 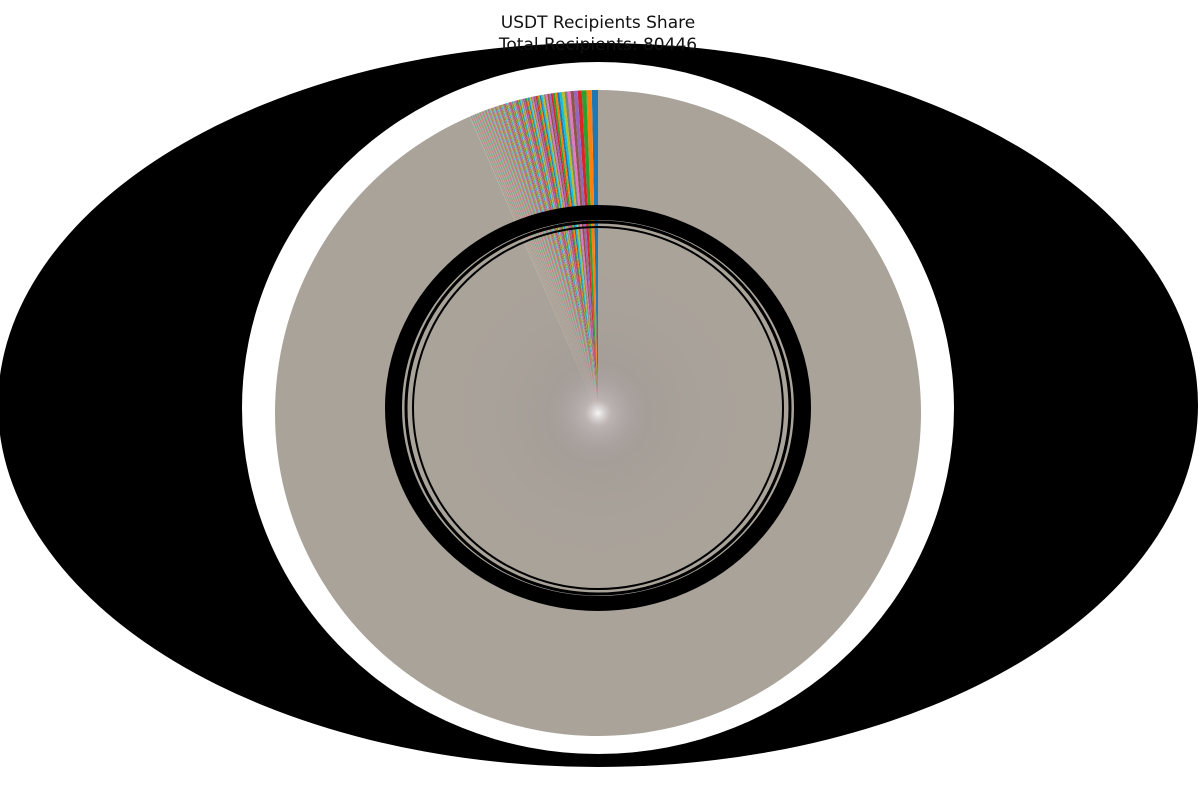 What do you see at coordinates (597, 45) in the screenshot?
I see `chart-subtitle: Total Recipients: 80446` at bounding box center [597, 45].